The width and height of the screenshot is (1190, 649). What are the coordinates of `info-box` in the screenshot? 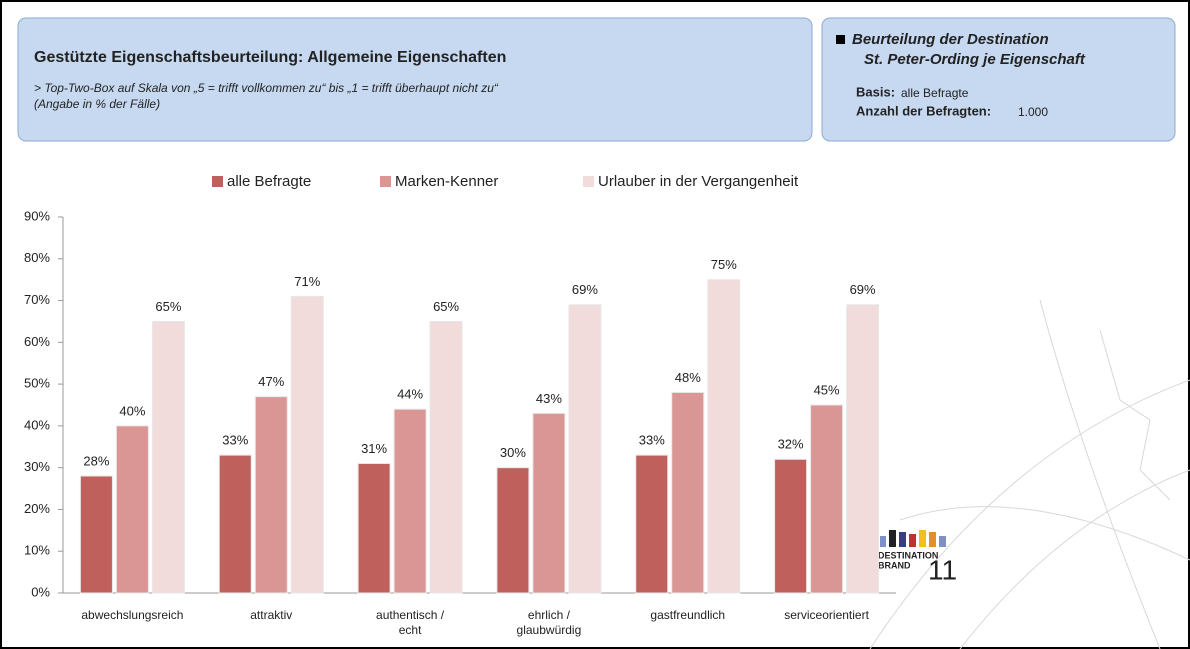 It's located at (998, 79).